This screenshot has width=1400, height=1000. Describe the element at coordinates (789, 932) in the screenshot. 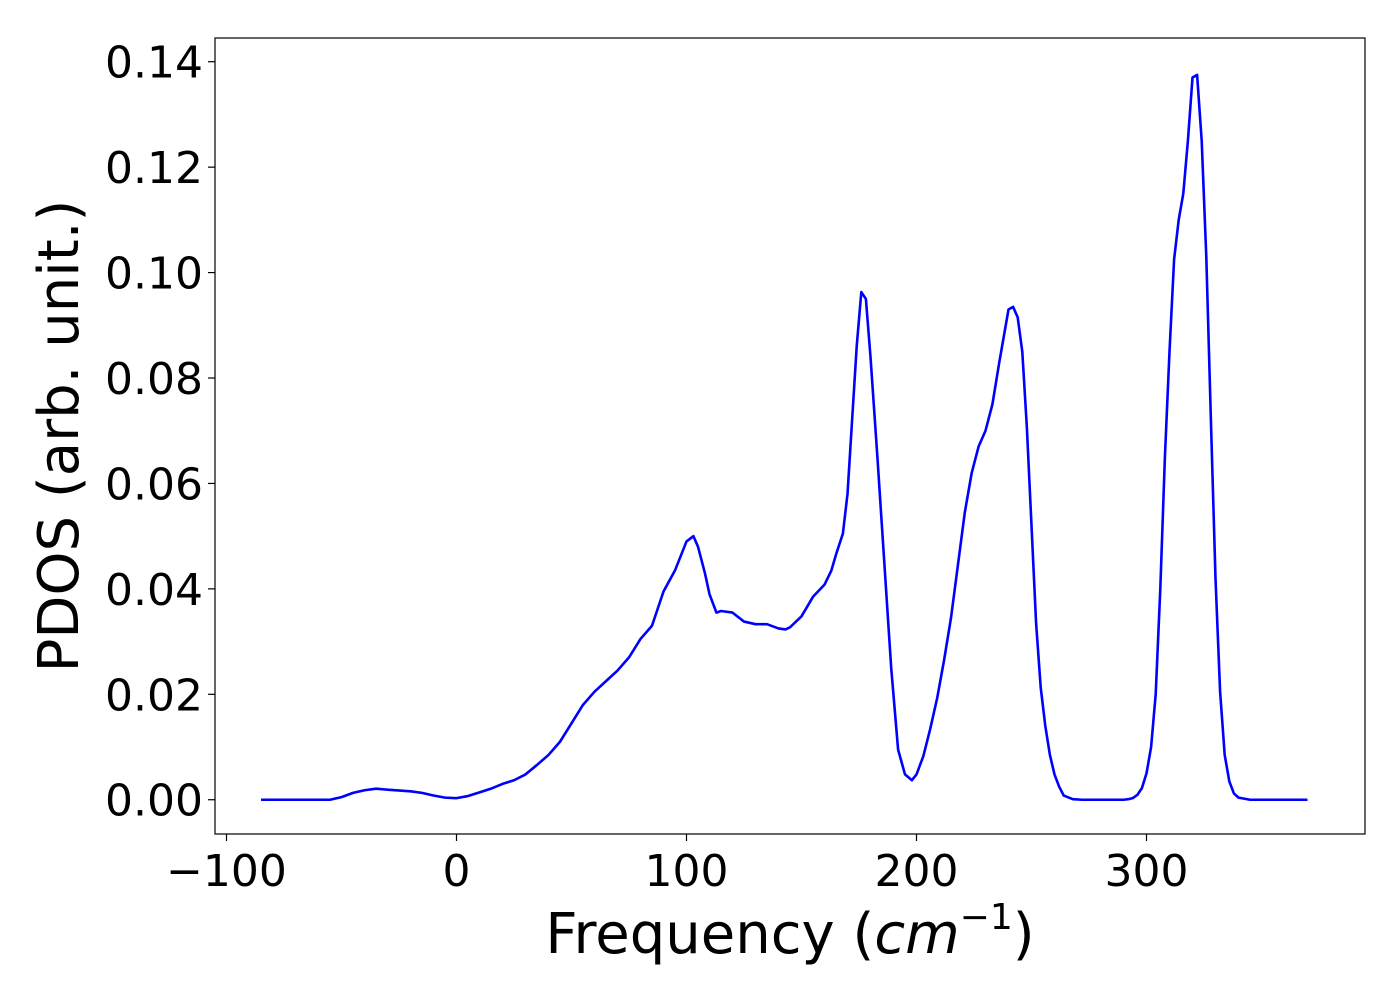

I see `x-axis-title: Frequency (cm−1)` at that location.